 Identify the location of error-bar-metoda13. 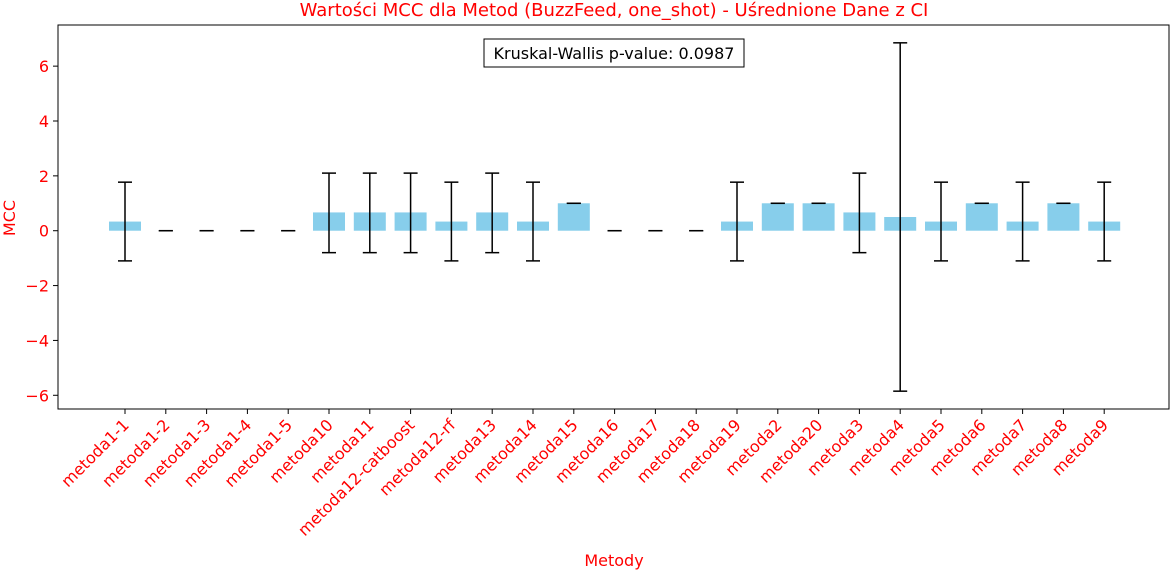
(492, 213).